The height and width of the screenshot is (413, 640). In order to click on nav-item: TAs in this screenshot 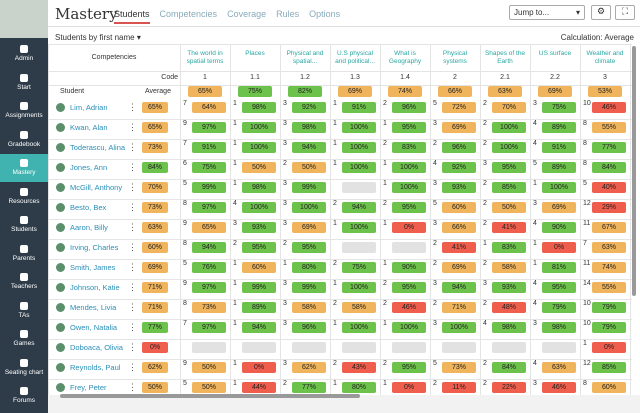, I will do `click(24, 311)`.